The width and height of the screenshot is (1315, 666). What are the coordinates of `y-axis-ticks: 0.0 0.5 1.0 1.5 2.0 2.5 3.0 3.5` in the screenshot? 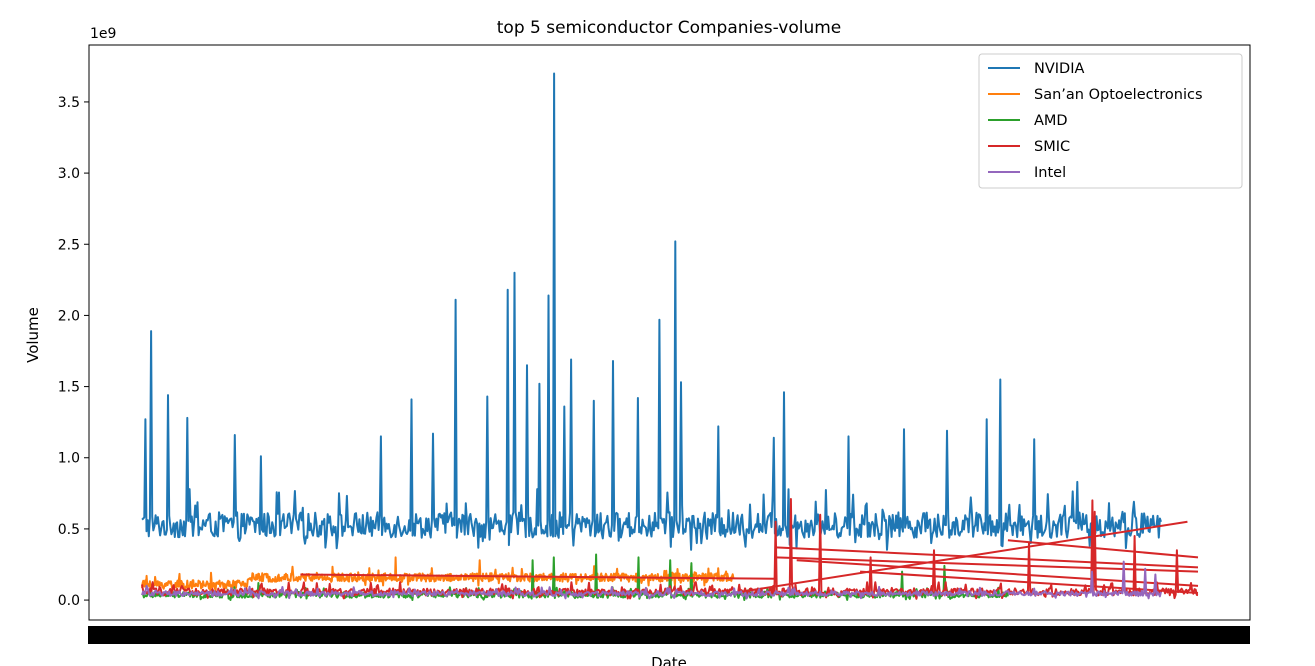 It's located at (73, 352).